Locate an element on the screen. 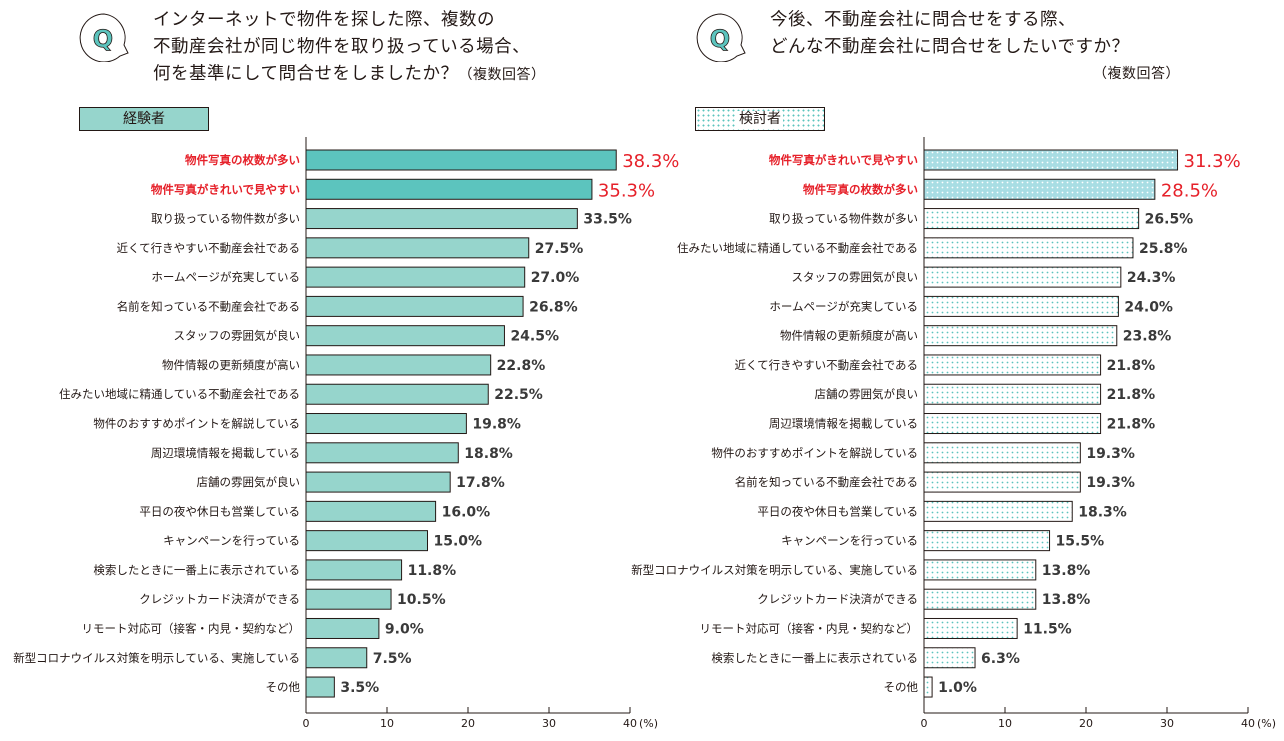 The height and width of the screenshot is (741, 1284). value-label: 18.8% is located at coordinates (488, 454).